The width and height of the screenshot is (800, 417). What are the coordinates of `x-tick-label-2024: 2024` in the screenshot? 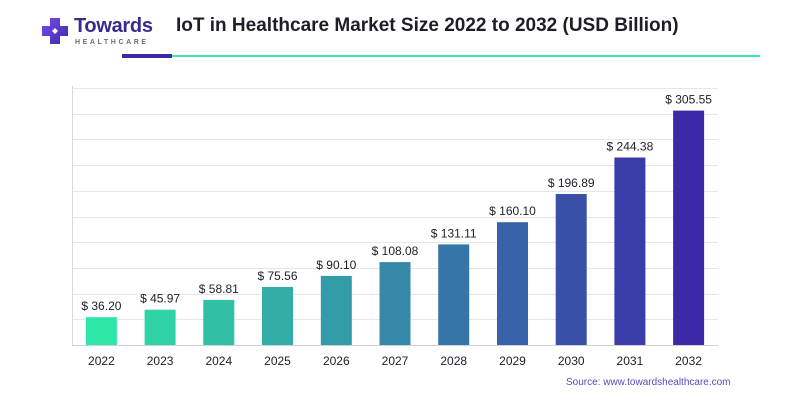 It's located at (218, 361).